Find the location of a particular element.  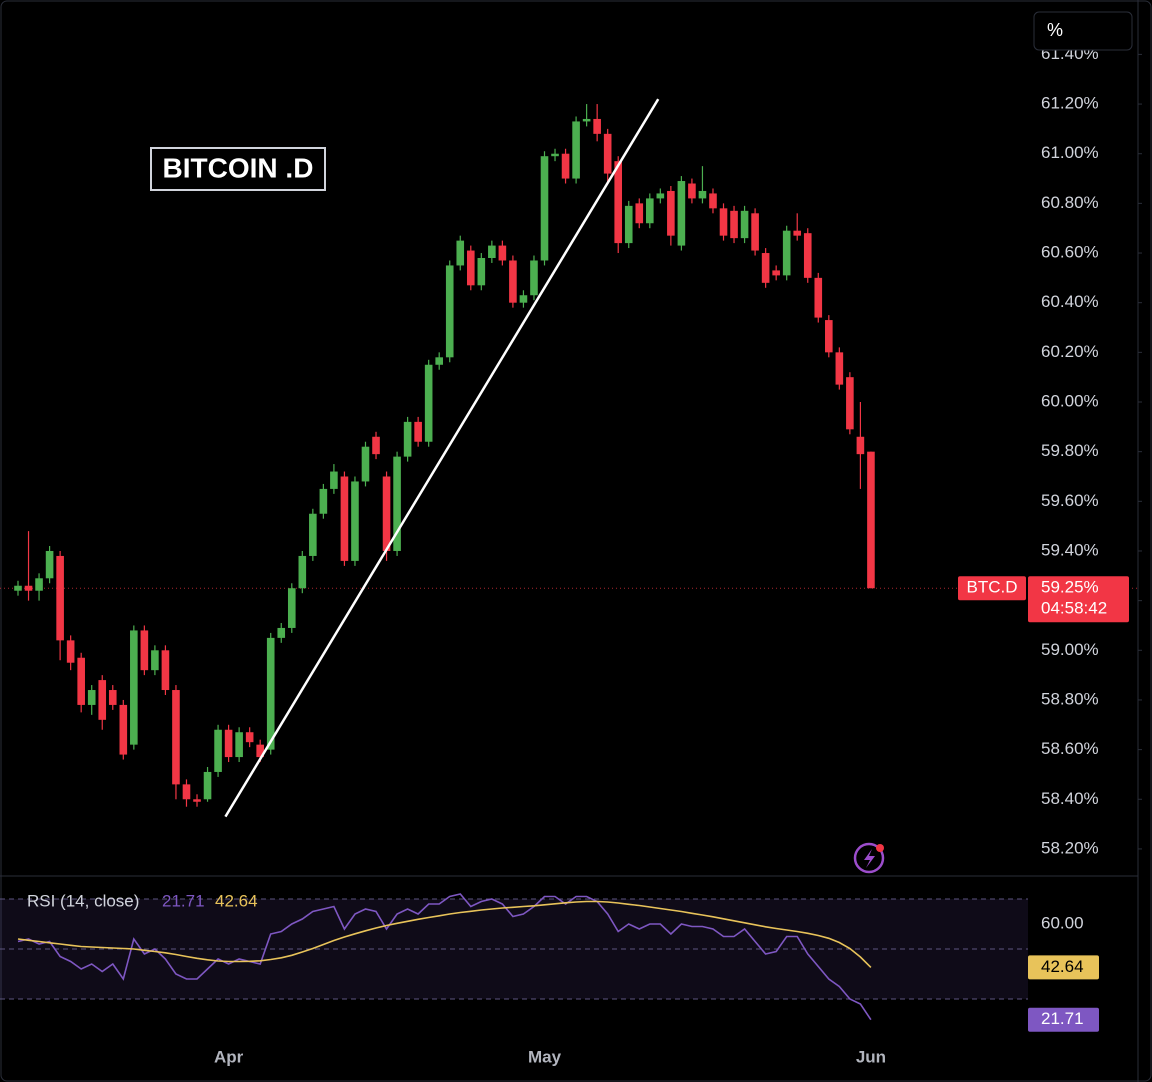

y-tick-label: 59.40% is located at coordinates (1070, 549).